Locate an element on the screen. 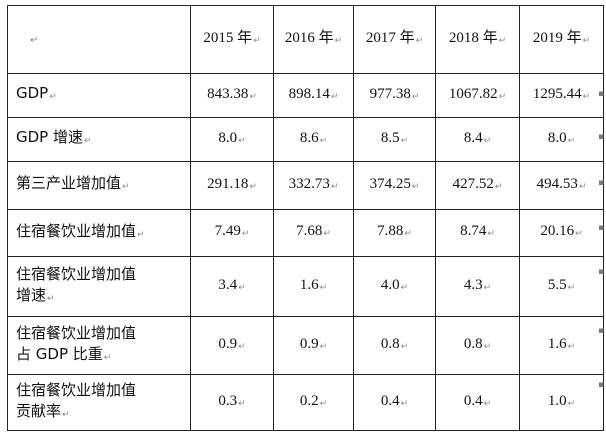  value-text: 0.9 is located at coordinates (309, 343).